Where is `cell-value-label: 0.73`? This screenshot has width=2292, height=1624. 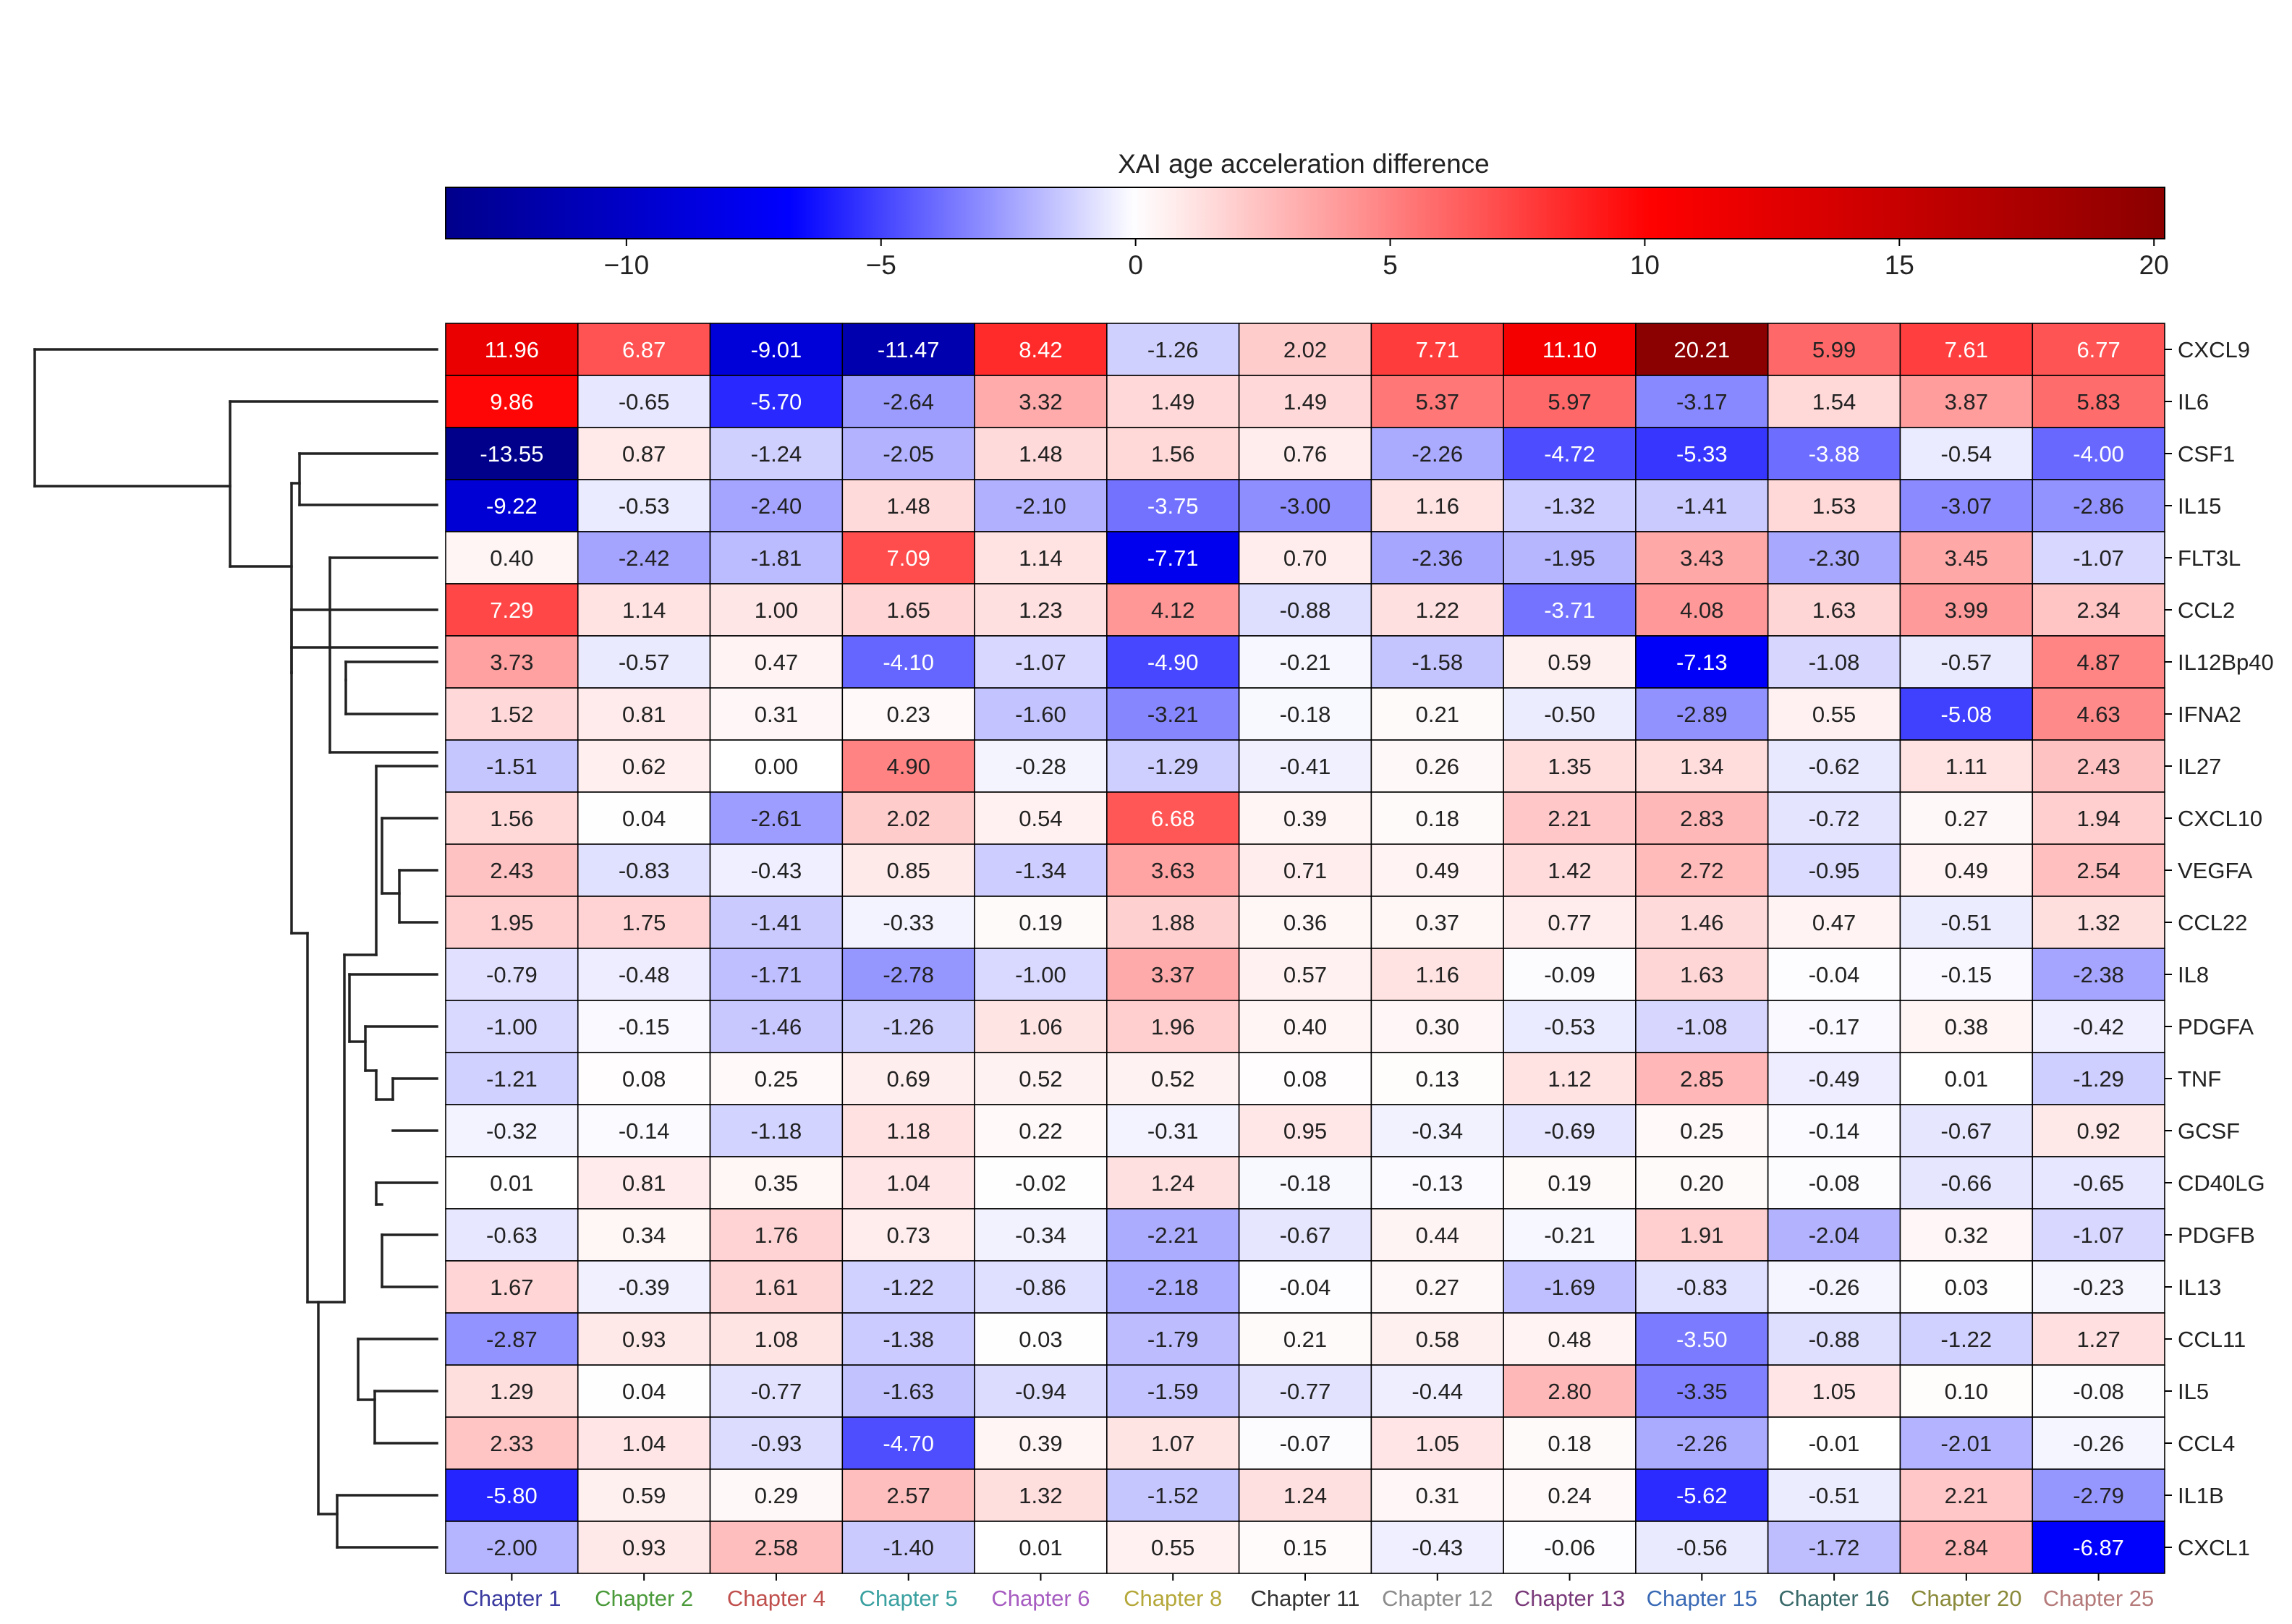 cell-value-label: 0.73 is located at coordinates (908, 1235).